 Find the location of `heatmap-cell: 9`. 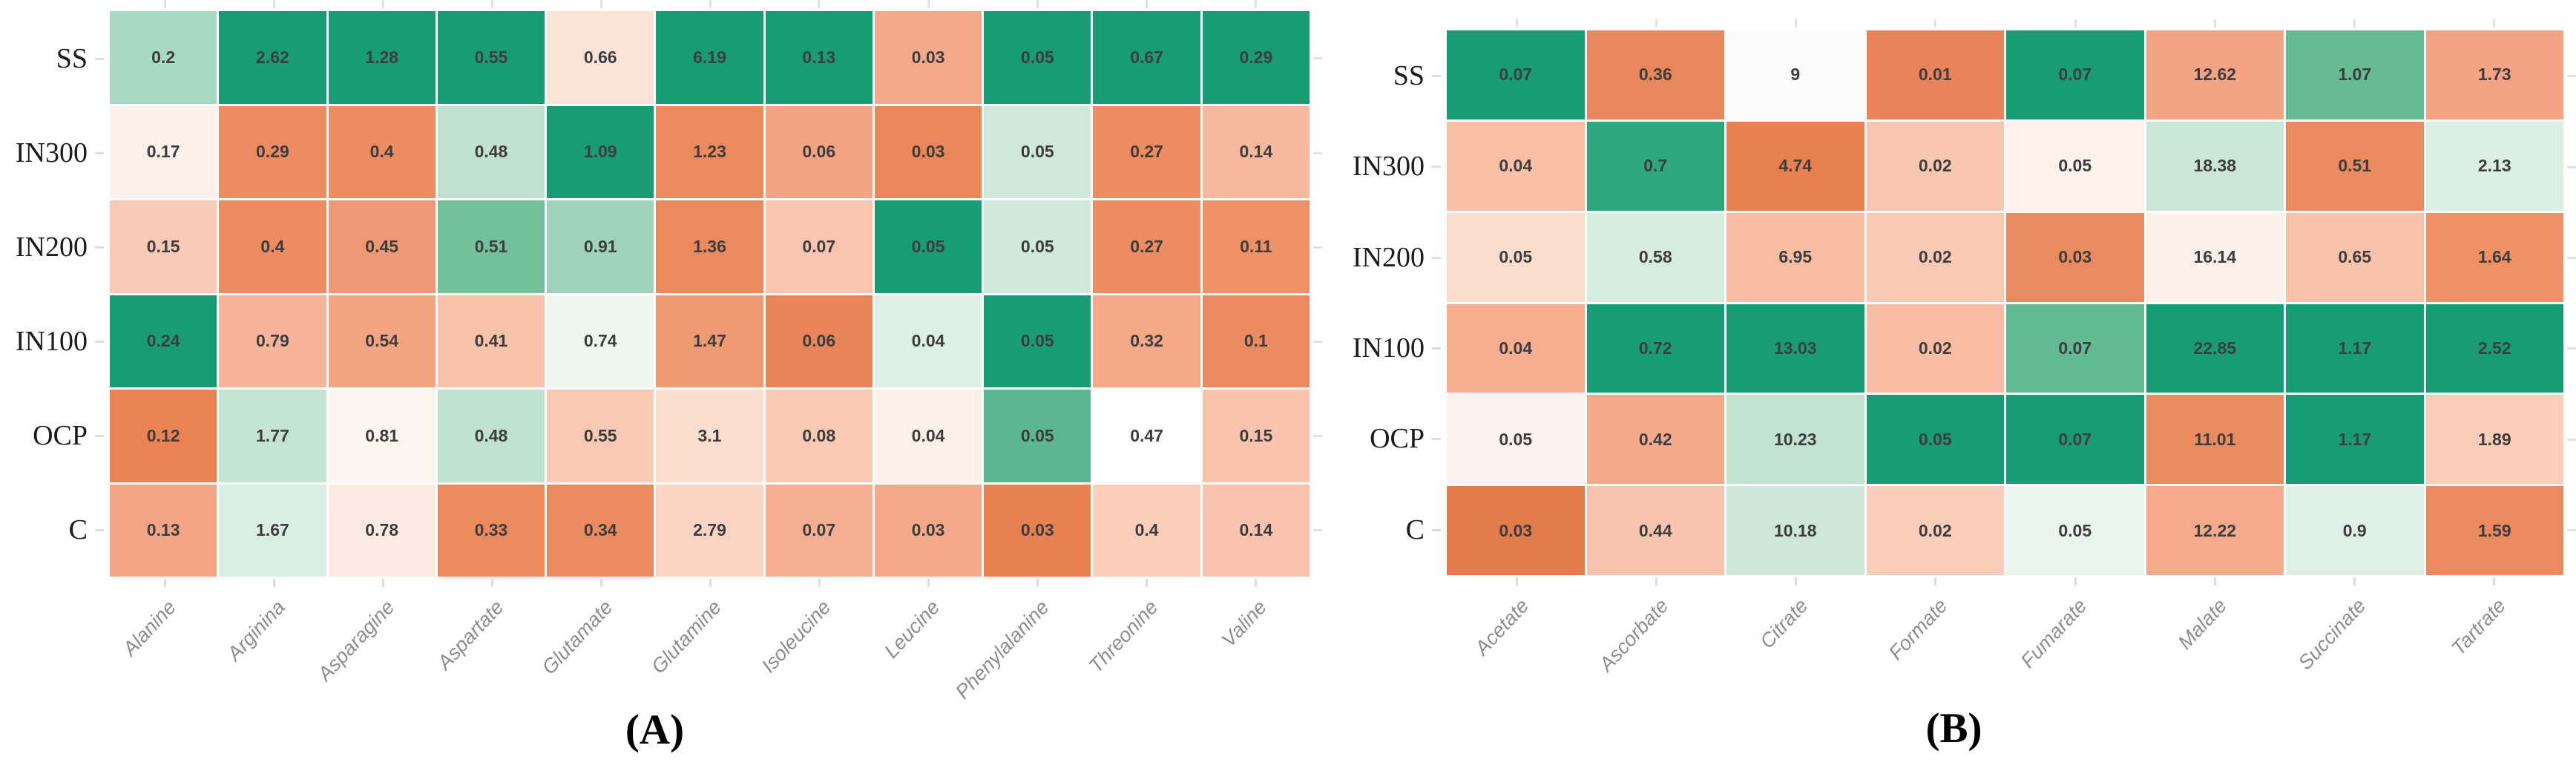

heatmap-cell: 9 is located at coordinates (1795, 74).